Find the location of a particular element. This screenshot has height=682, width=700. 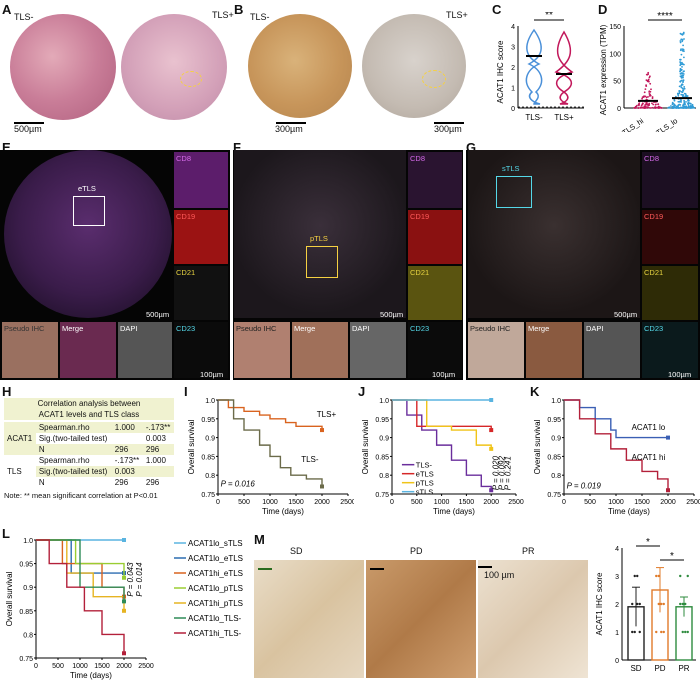

m-scalebar-sd is located at coordinates (265, 569).